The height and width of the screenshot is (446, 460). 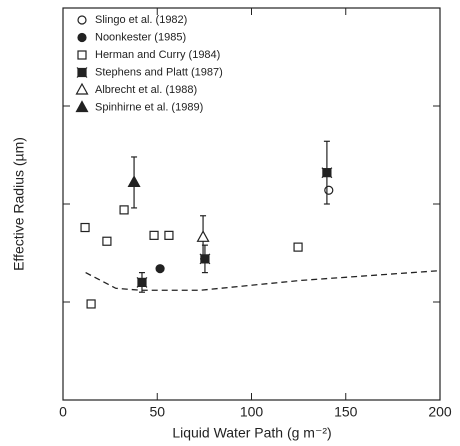 I want to click on legend-label: Spinhirne et al. (1989), so click(x=149, y=107).